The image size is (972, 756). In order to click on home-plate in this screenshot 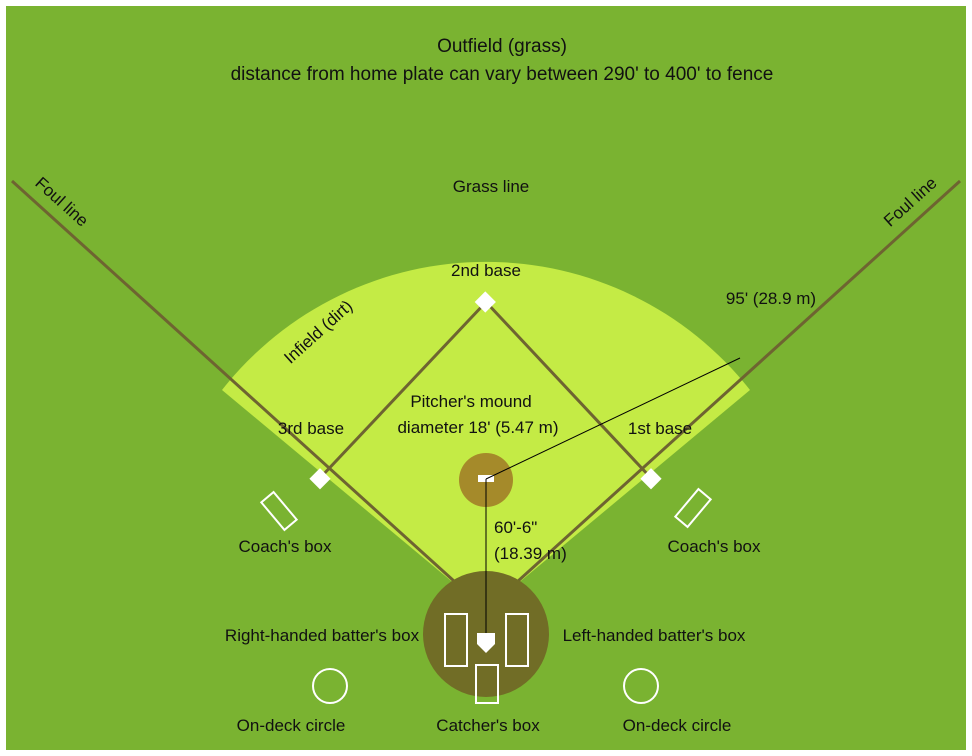, I will do `click(486, 643)`.